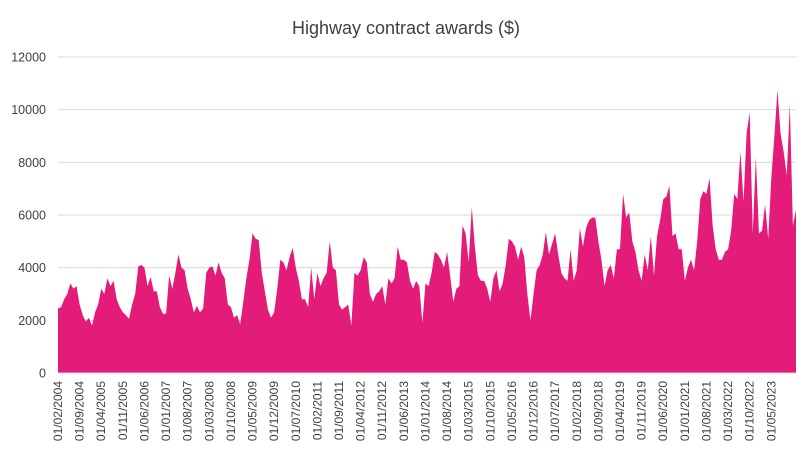 The height and width of the screenshot is (459, 812). I want to click on x-tick-label: 01/04/2005, so click(101, 411).